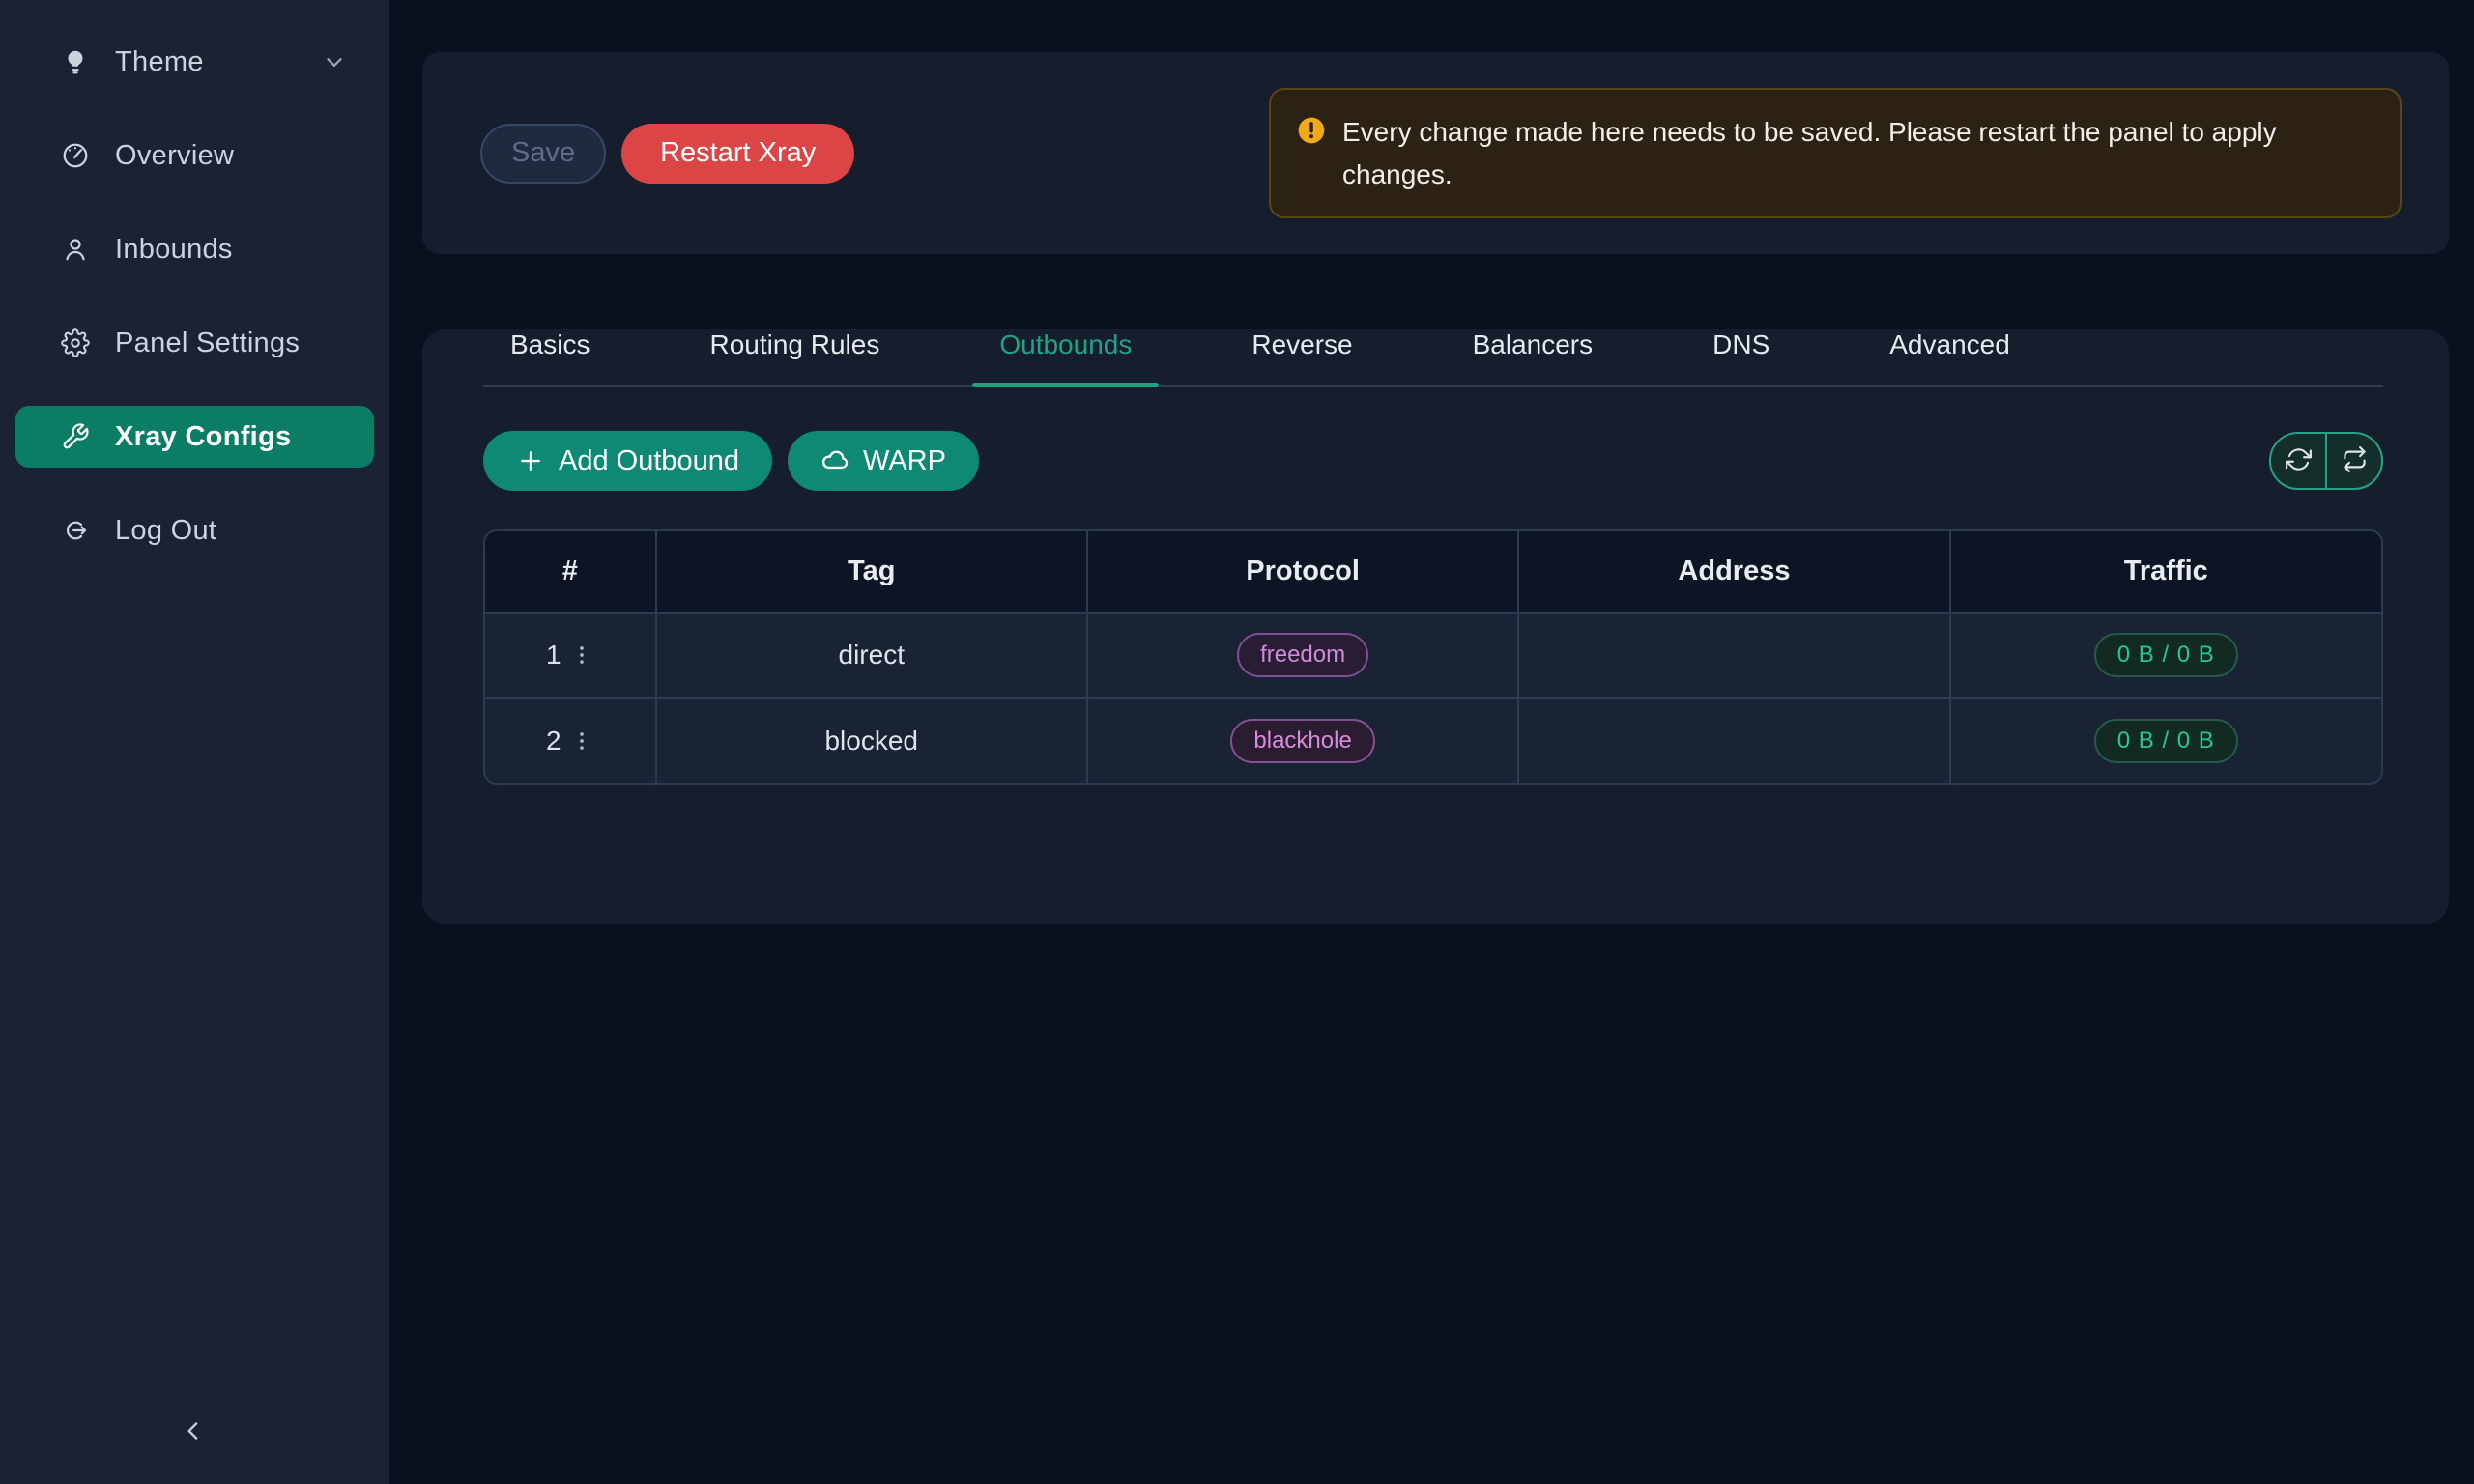  I want to click on sidebar-item-theme: Theme, so click(194, 62).